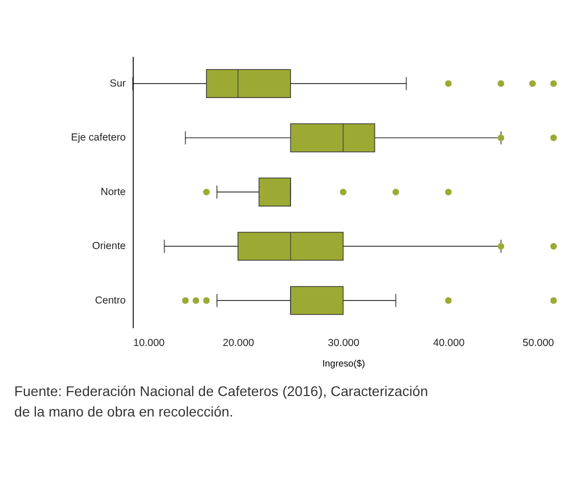 The height and width of the screenshot is (484, 576). Describe the element at coordinates (238, 343) in the screenshot. I see `x-tick-label: 20.000` at that location.